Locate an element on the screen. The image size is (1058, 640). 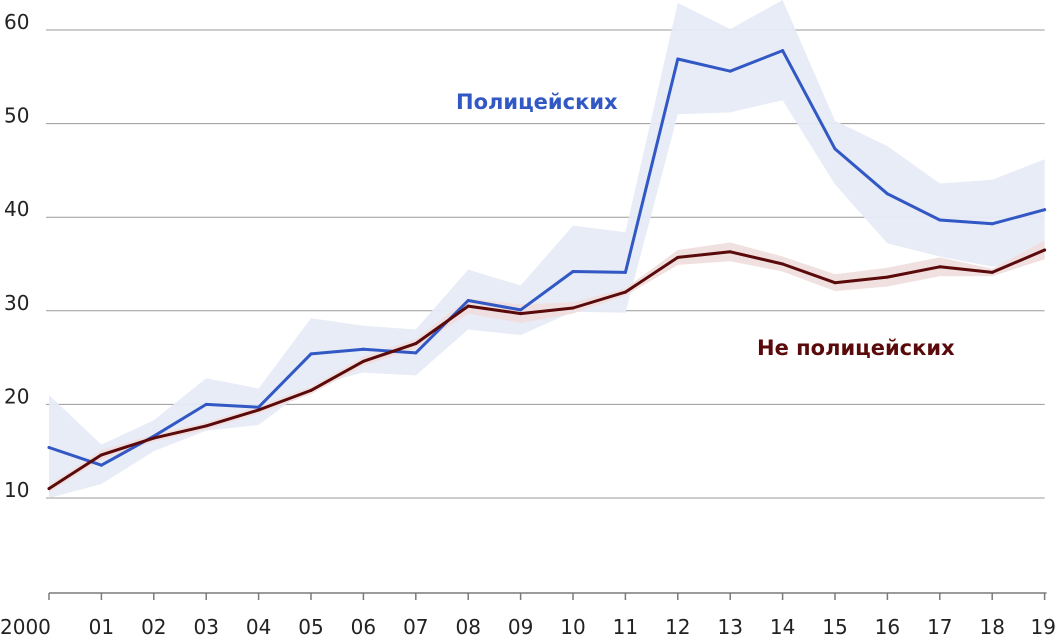
x-tick-label: 04 is located at coordinates (258, 627).